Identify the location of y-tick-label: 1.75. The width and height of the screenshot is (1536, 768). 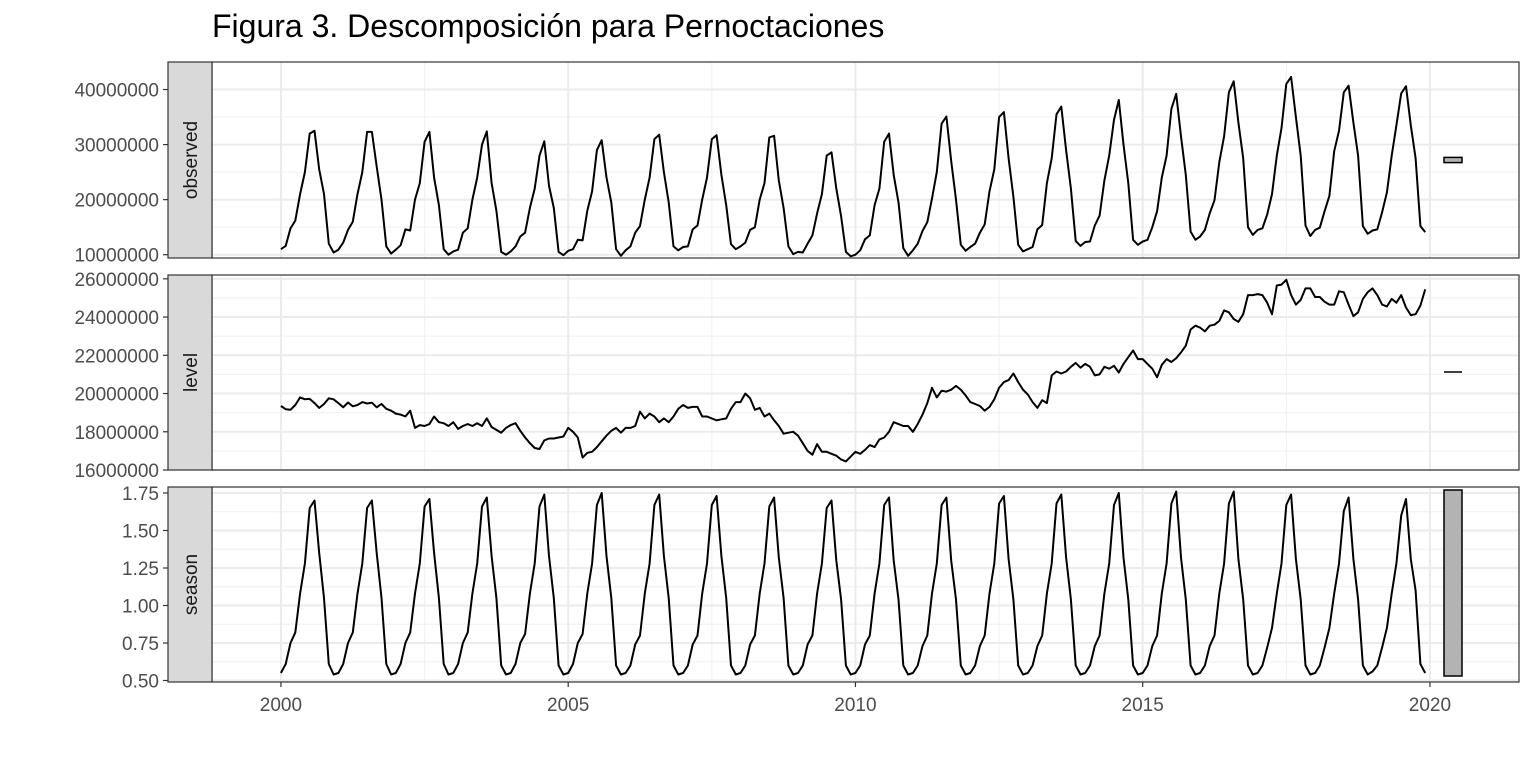
(140, 494).